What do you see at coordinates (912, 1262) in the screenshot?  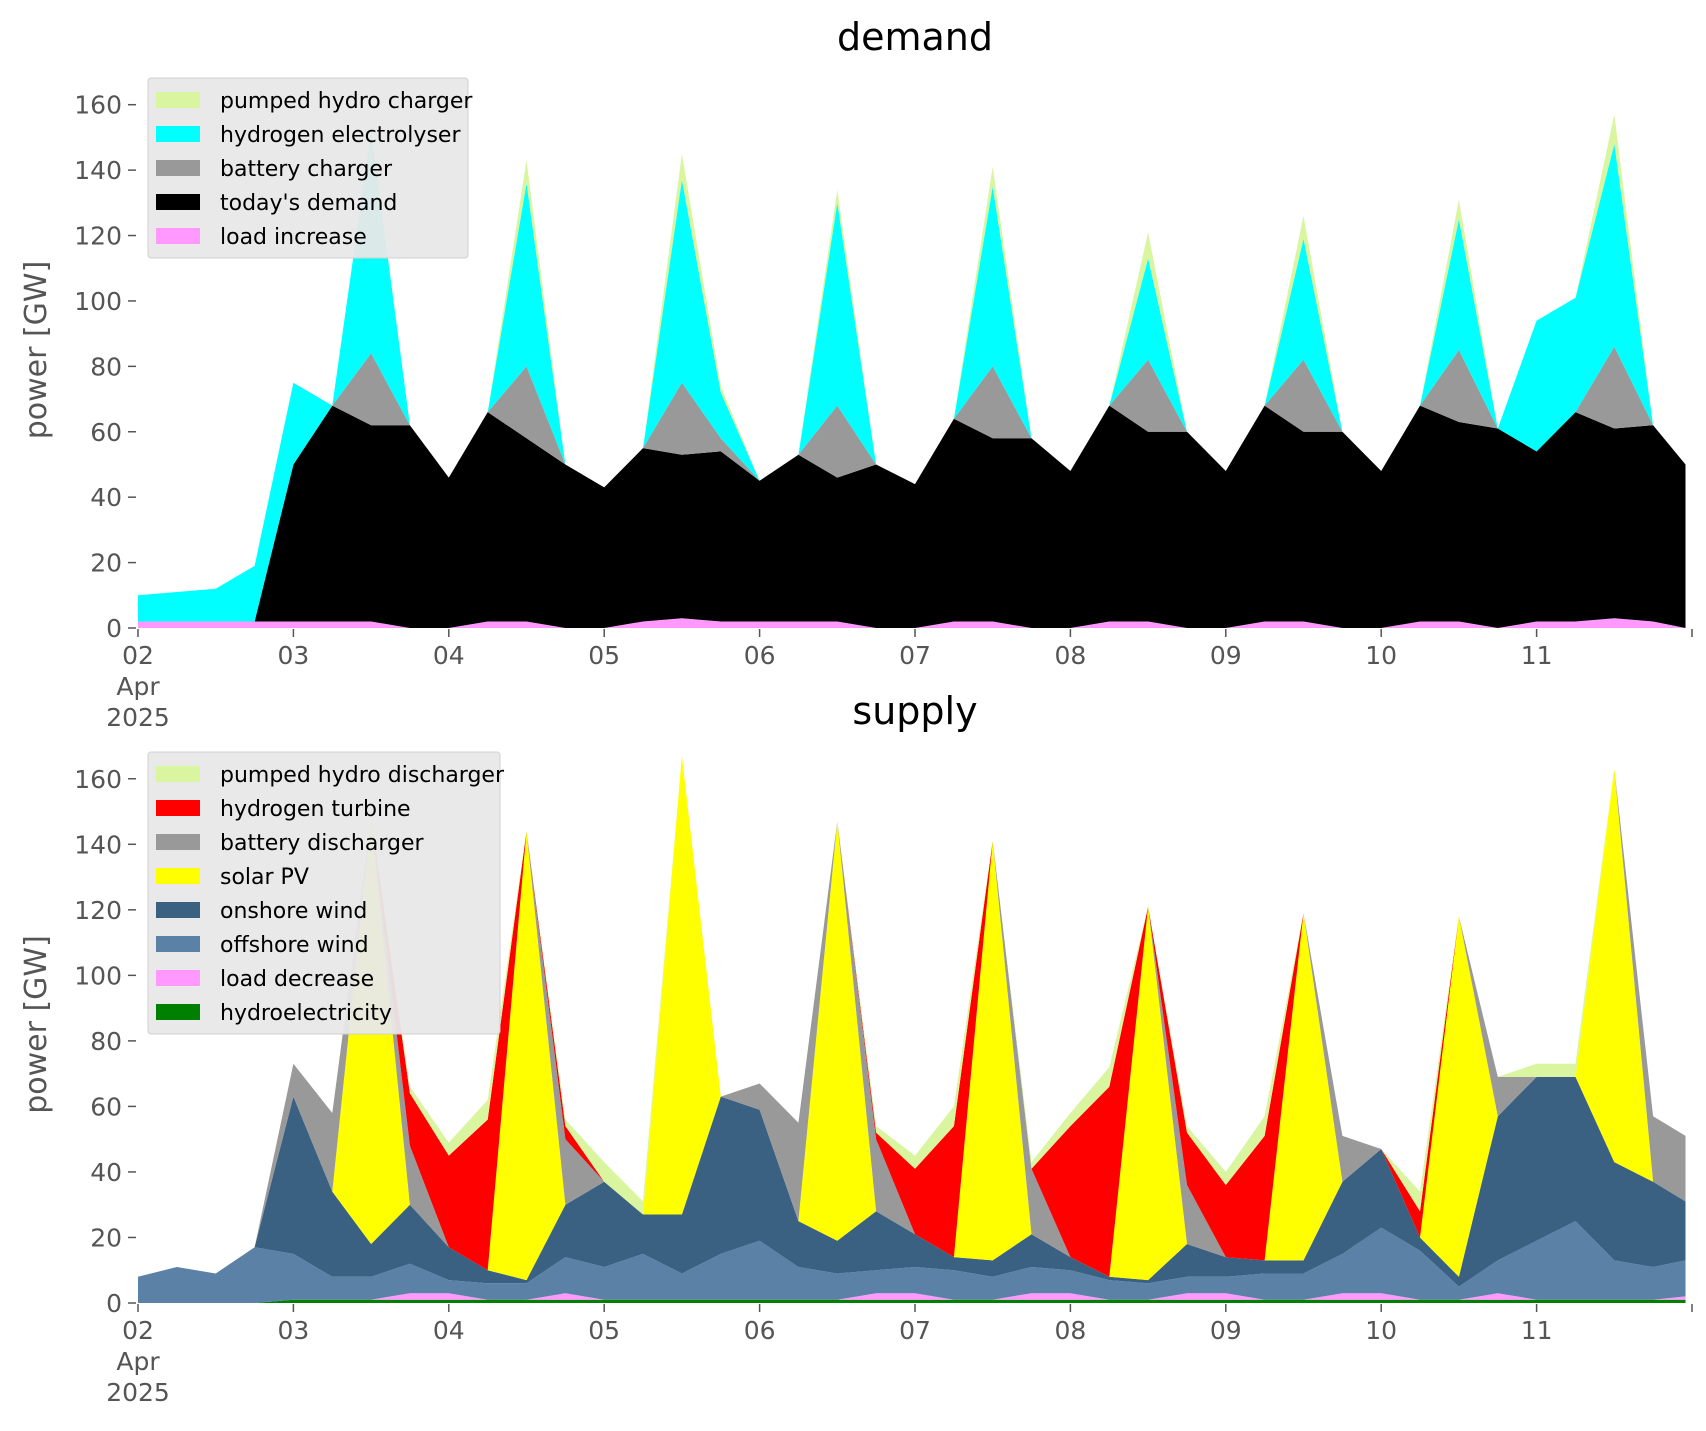 I see `series-area-offshore-wind` at bounding box center [912, 1262].